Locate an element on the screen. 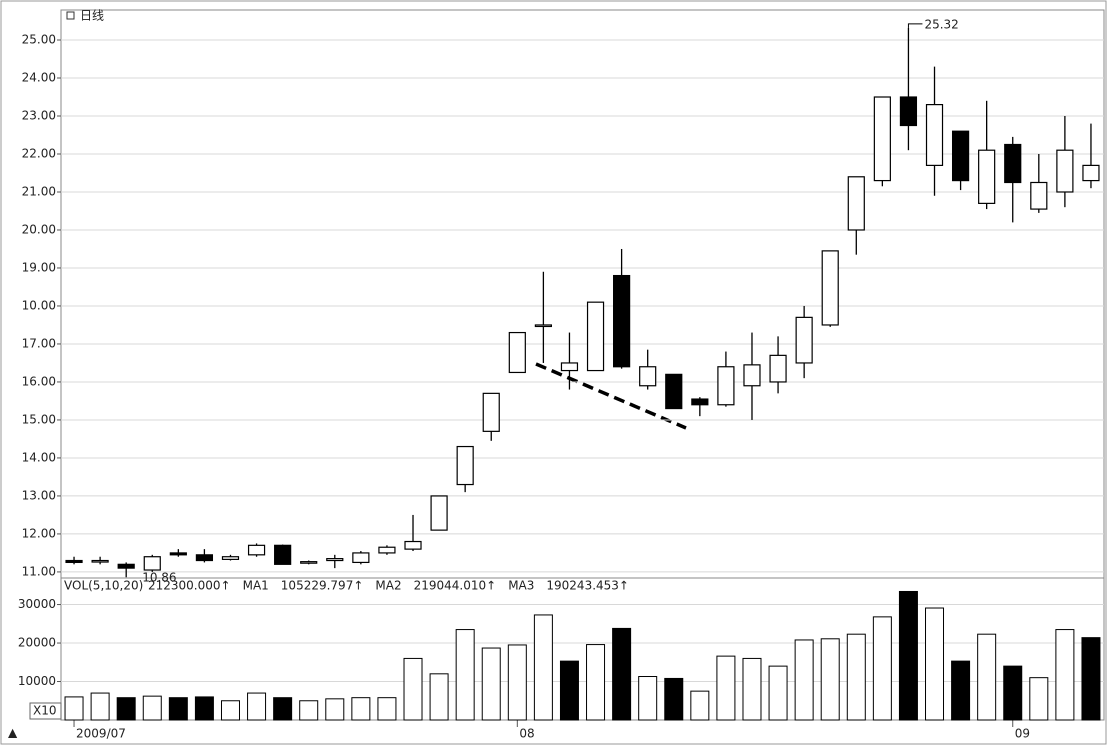 This screenshot has width=1108, height=746. y-tick-label: 30000 is located at coordinates (37, 604).